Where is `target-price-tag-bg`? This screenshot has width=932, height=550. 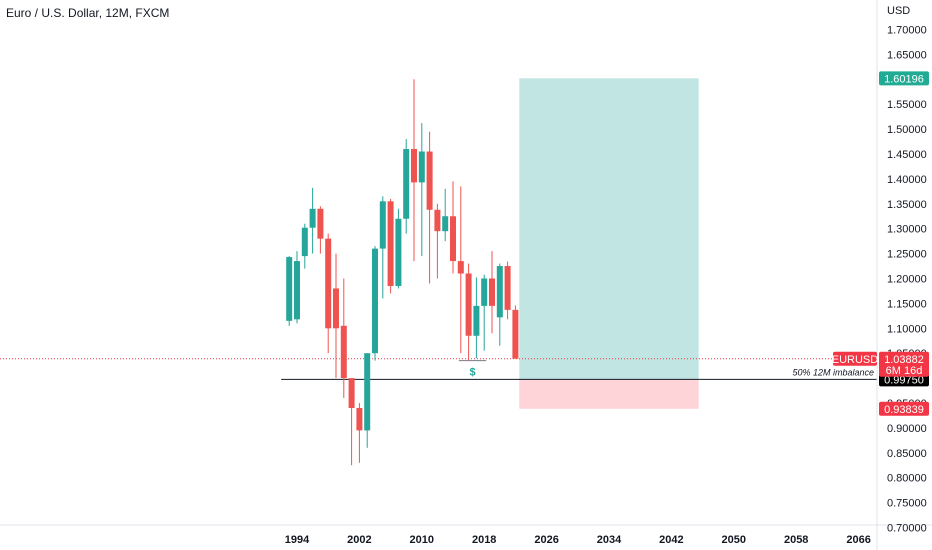 target-price-tag-bg is located at coordinates (904, 78).